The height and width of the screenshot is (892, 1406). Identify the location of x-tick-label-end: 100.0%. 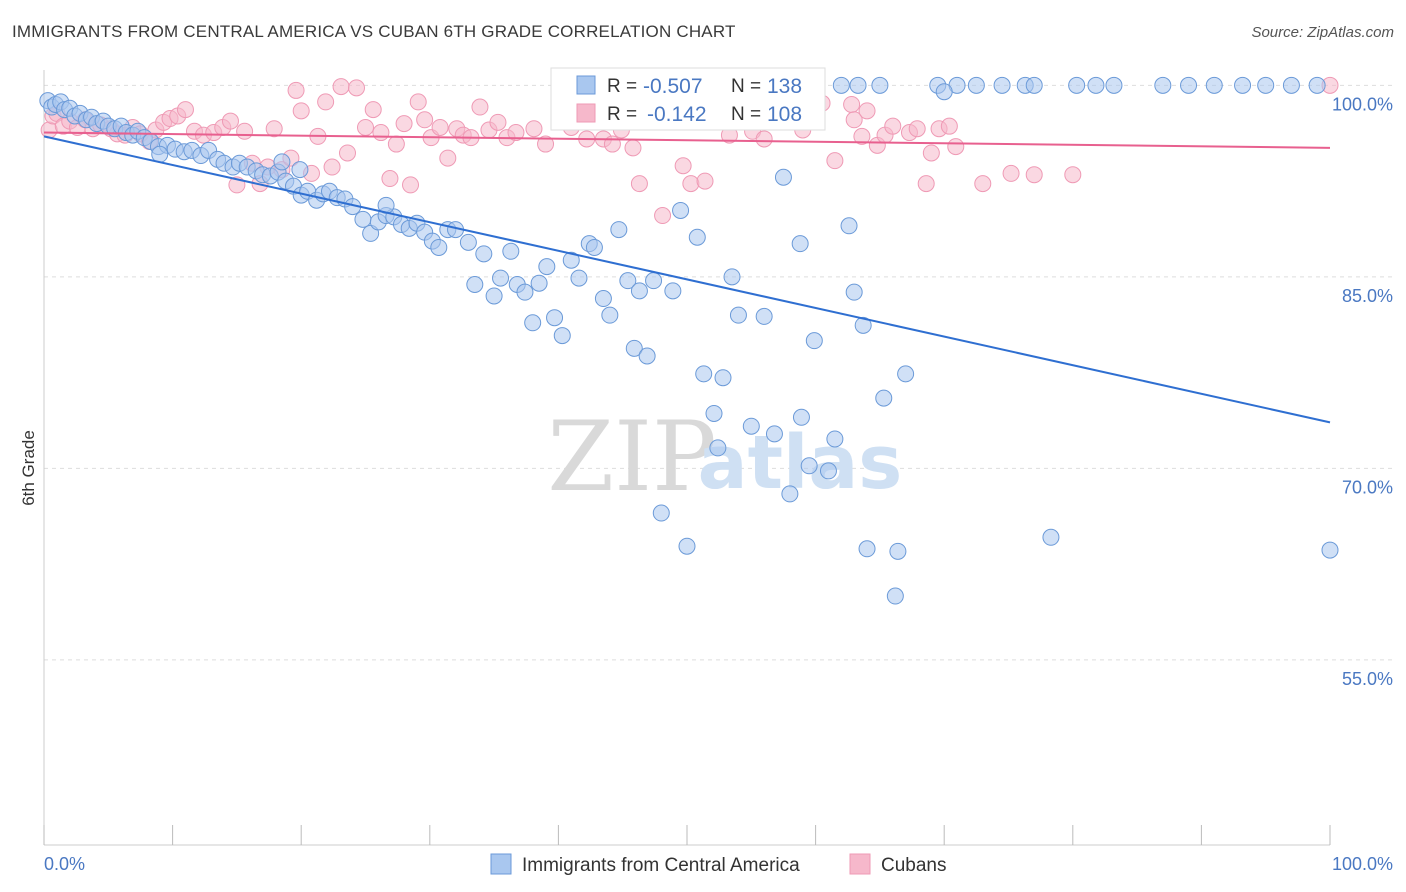
(1362, 864).